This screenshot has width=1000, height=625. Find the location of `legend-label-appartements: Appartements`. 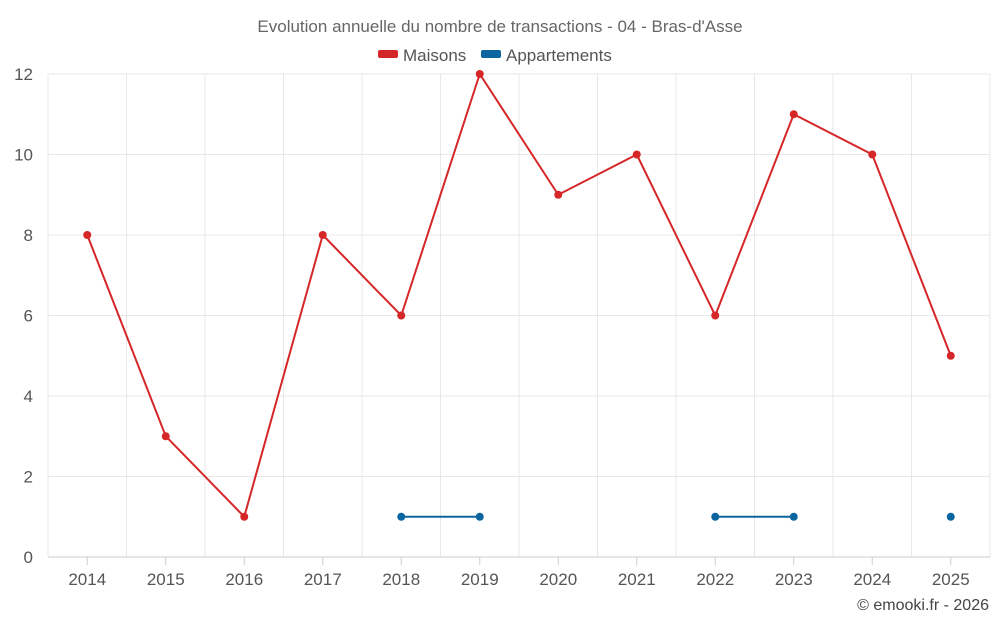

legend-label-appartements: Appartements is located at coordinates (559, 55).